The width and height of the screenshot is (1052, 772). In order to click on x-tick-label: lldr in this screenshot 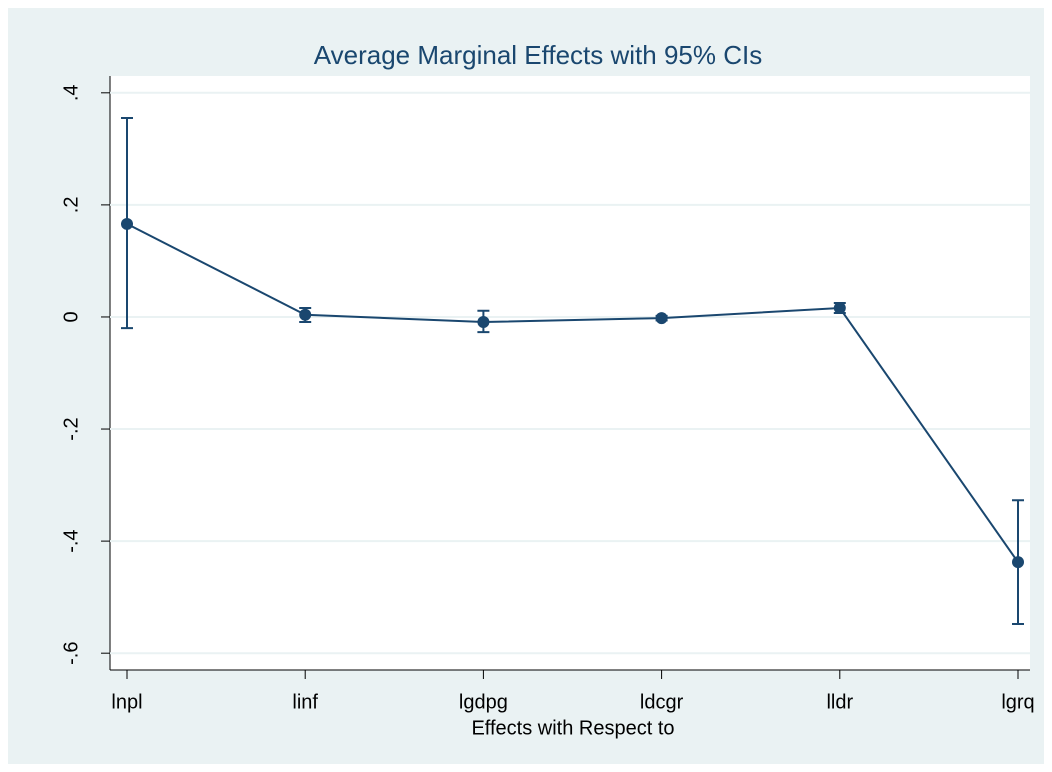, I will do `click(839, 702)`.